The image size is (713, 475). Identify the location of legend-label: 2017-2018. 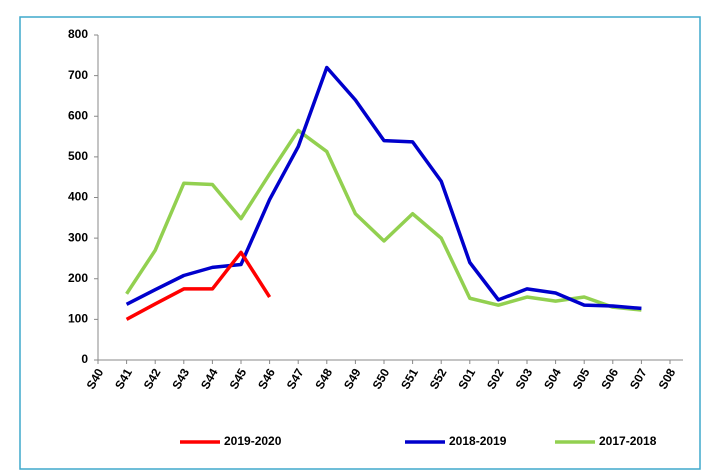
(628, 441).